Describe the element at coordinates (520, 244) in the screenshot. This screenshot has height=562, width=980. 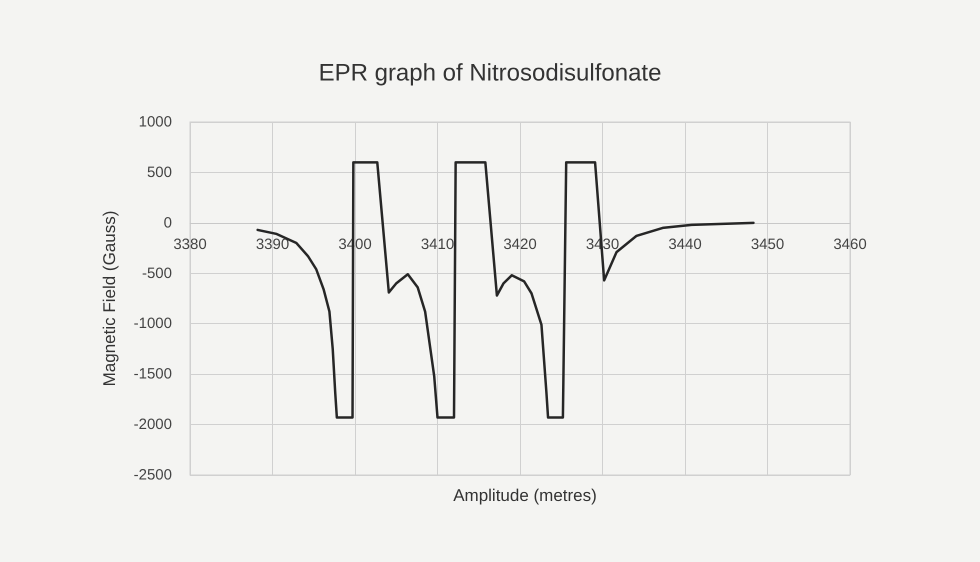
I see `x-tick-label: 3420` at that location.